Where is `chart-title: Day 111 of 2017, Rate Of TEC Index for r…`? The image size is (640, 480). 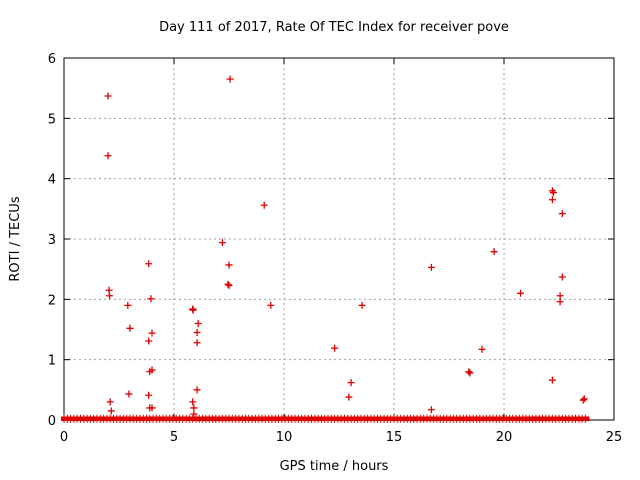 chart-title: Day 111 of 2017, Rate Of TEC Index for r… is located at coordinates (334, 27).